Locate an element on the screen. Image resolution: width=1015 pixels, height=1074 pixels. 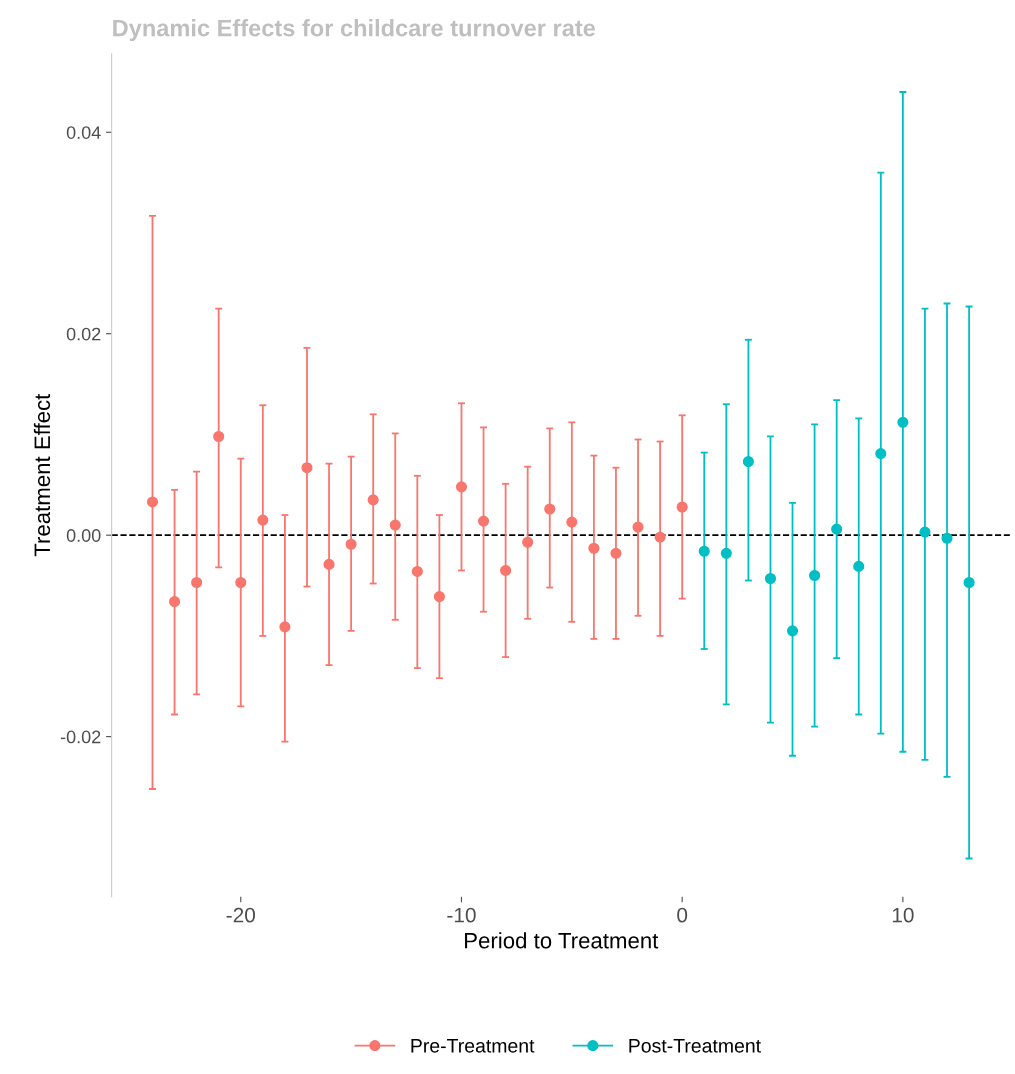
y-tick-label: 0.00 is located at coordinates (83, 535).